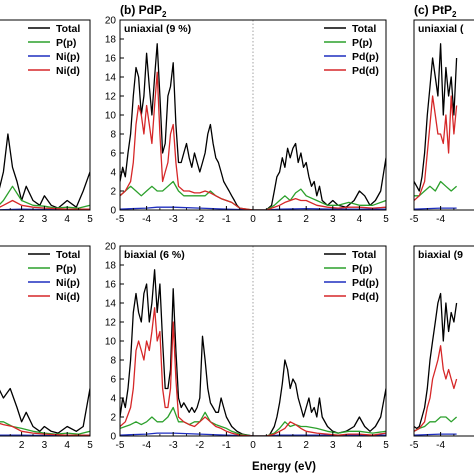 This screenshot has height=474, width=474. What do you see at coordinates (113, 211) in the screenshot?
I see `y-tick-label: 0` at bounding box center [113, 211].